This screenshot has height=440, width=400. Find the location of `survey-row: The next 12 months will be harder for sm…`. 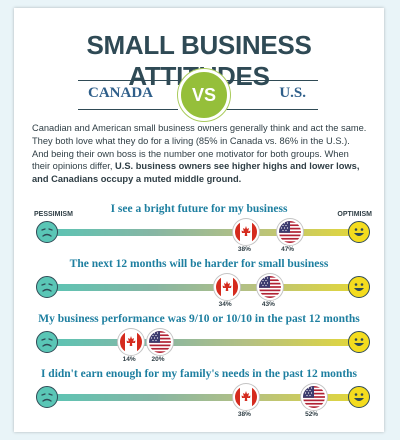

survey-row: The next 12 months will be harder for sm… is located at coordinates (199, 289).